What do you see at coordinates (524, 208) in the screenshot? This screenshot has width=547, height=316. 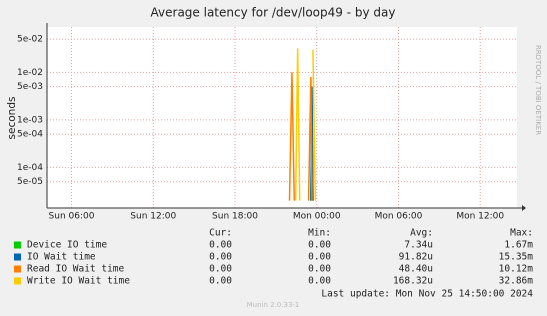 I see `axis-arrow` at bounding box center [524, 208].